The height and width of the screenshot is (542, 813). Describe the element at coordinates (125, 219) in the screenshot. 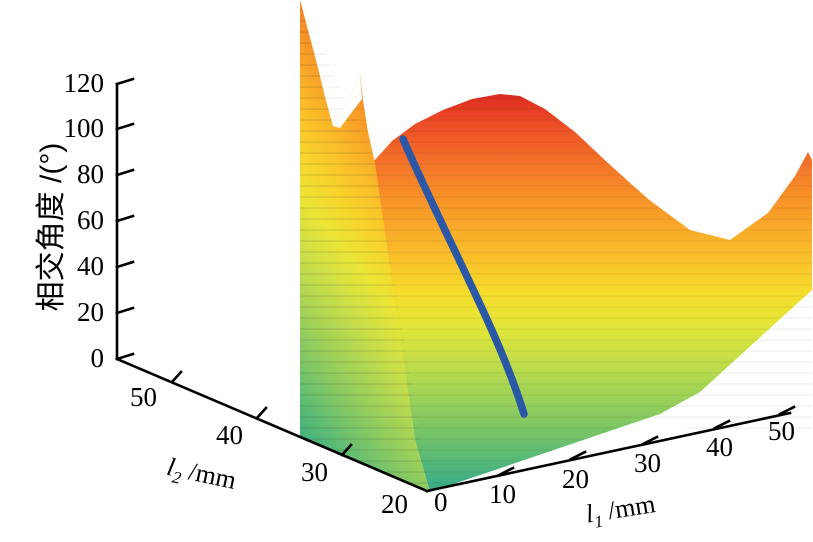

I see `z-axis-ticks` at that location.